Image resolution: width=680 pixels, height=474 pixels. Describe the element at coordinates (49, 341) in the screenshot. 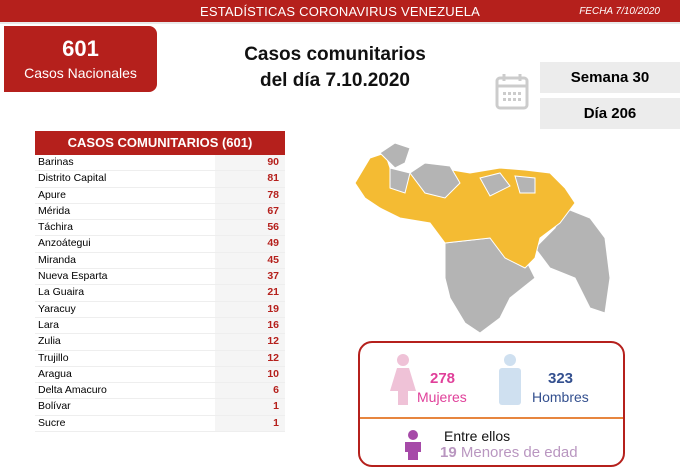

I see `state-name: Zulia` at that location.